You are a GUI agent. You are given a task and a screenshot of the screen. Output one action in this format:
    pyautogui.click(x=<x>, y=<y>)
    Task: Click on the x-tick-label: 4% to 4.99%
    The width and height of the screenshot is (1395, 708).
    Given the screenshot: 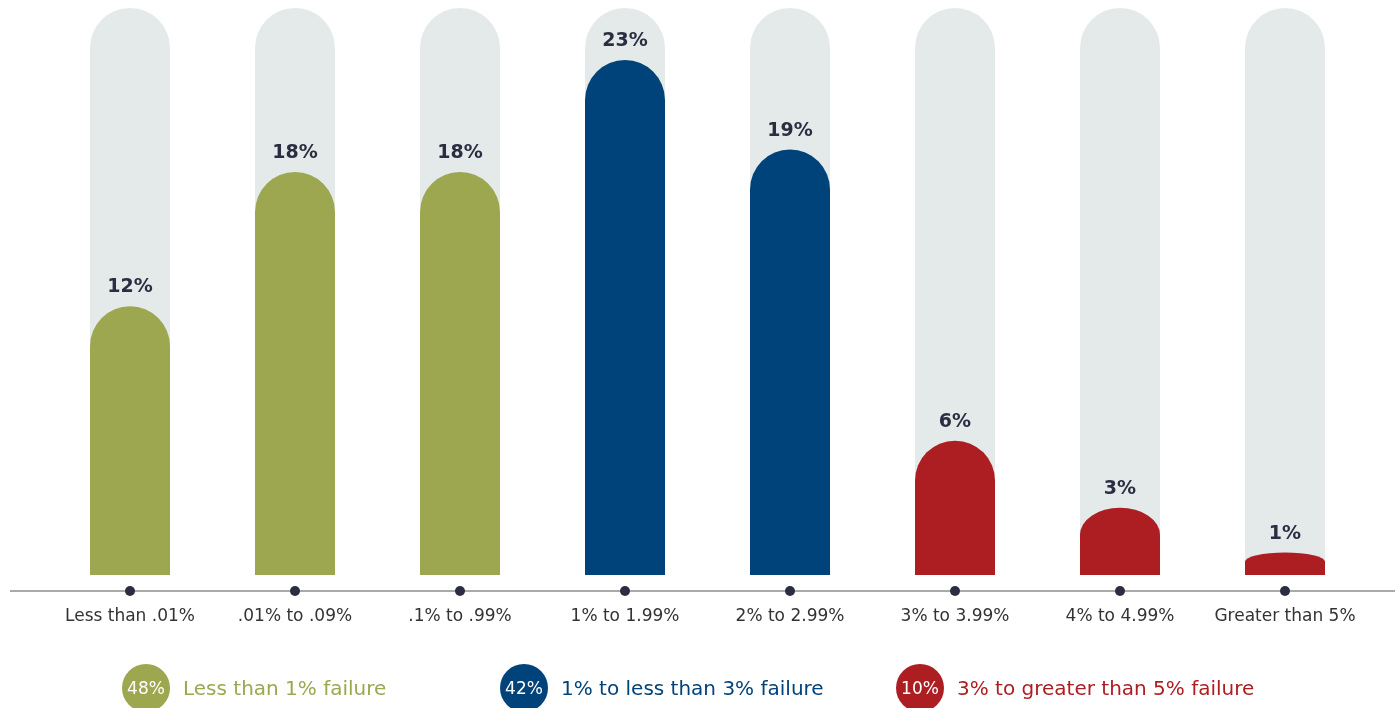 What is the action you would take?
    pyautogui.click(x=1120, y=615)
    